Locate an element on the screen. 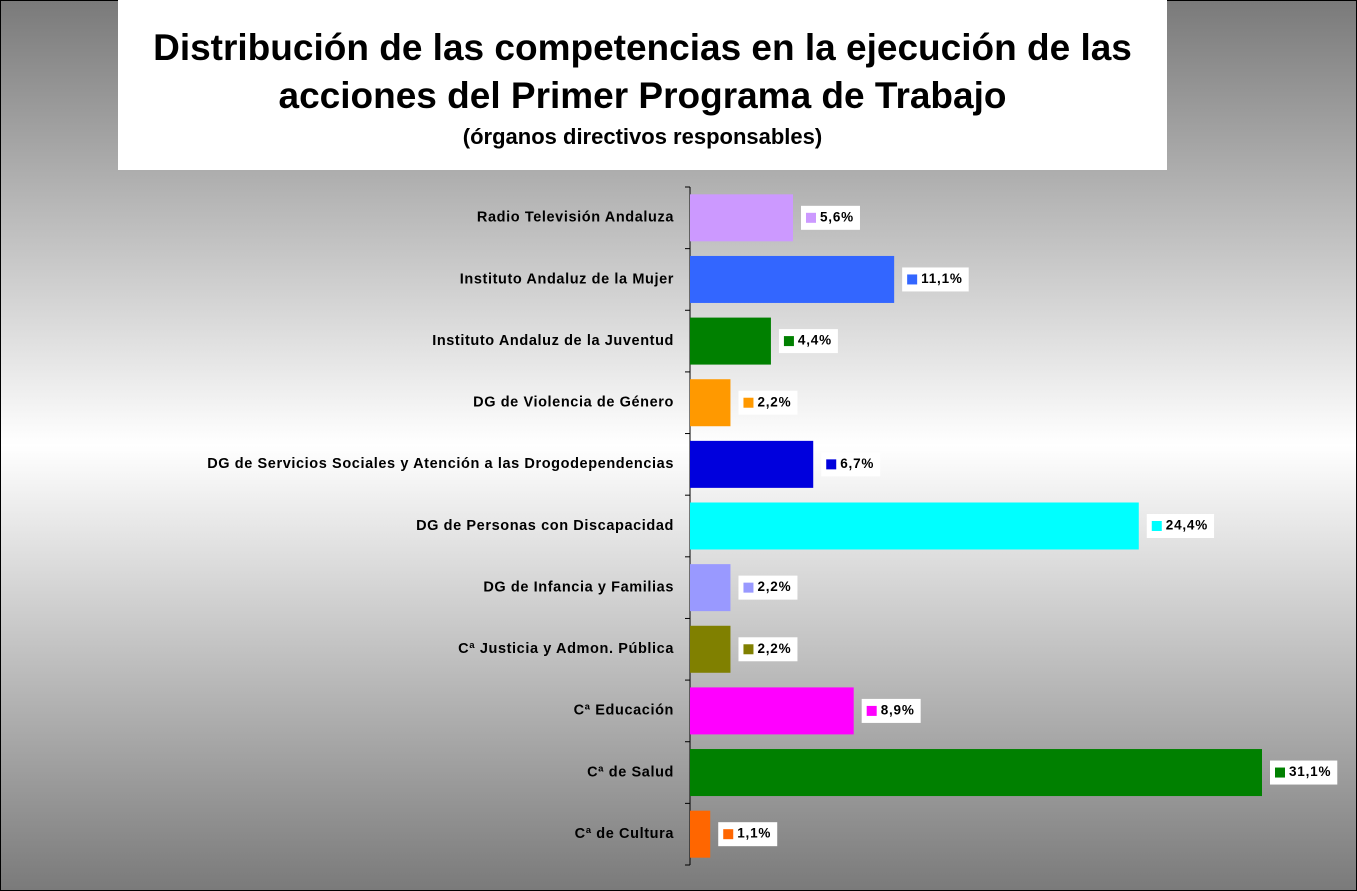  category-label: DG de Violencia de Género is located at coordinates (573, 403).